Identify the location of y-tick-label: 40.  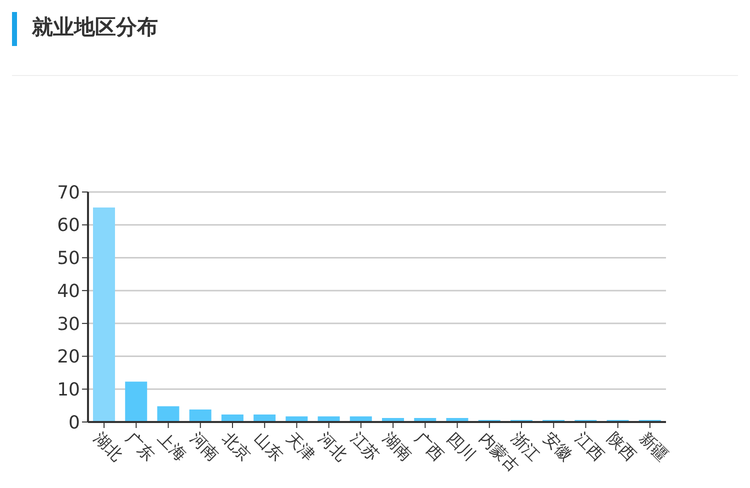
(68, 291).